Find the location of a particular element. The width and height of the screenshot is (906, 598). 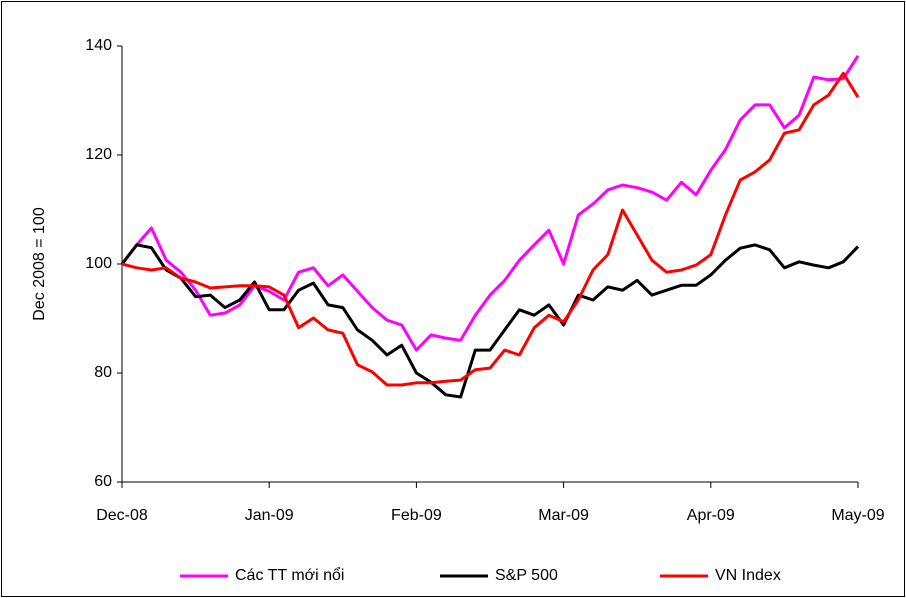

y-axis-label: Dec 2008 = 100 is located at coordinates (39, 264).